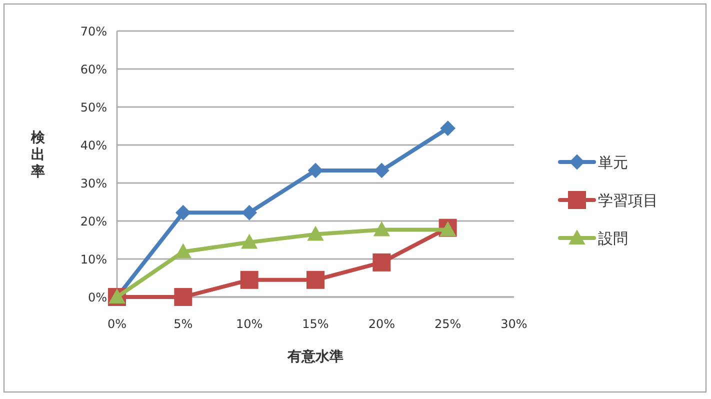 The width and height of the screenshot is (711, 399). I want to click on x-tick-label: 30%, so click(514, 324).